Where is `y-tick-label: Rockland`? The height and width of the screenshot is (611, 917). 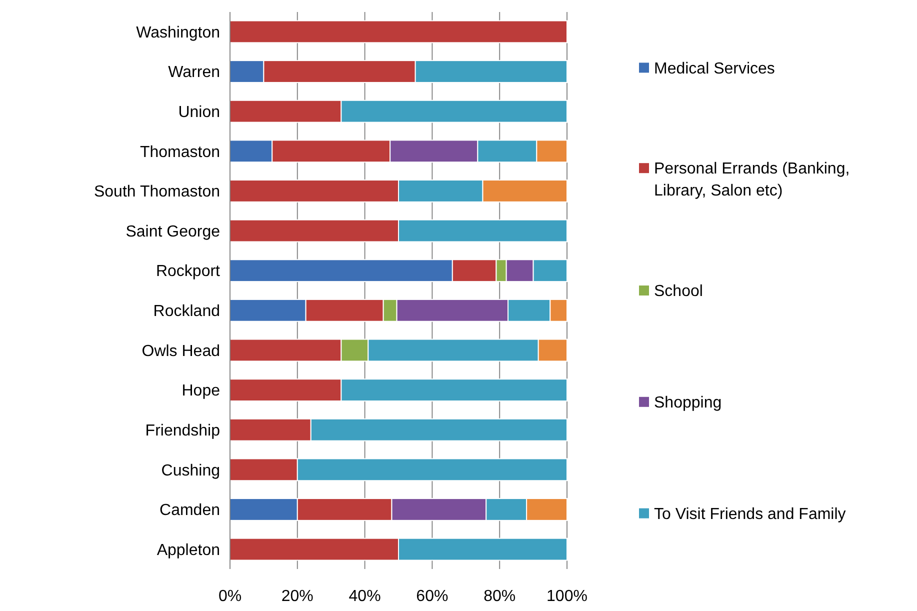 y-tick-label: Rockland is located at coordinates (186, 311).